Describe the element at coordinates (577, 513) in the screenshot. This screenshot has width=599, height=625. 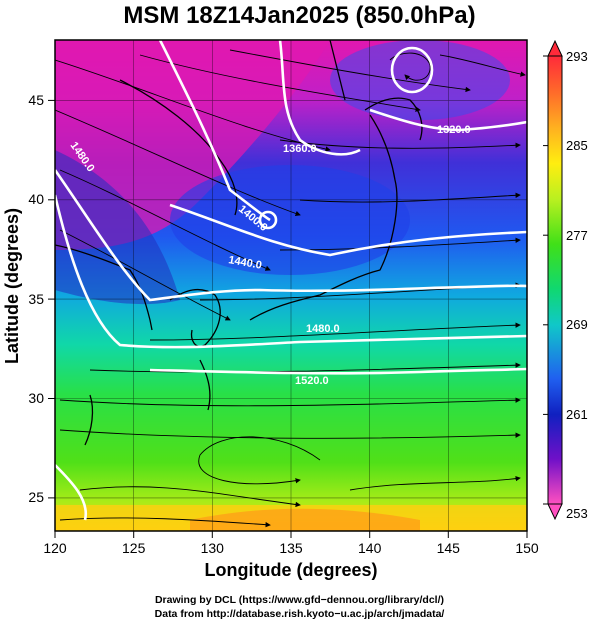
I see `colorbar-tick-label: 253` at that location.